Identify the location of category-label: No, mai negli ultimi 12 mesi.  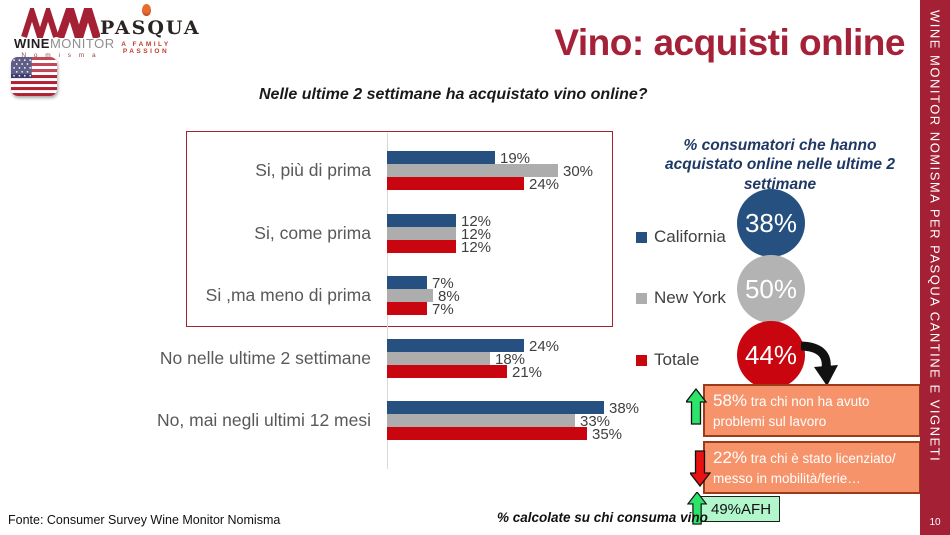
(264, 420).